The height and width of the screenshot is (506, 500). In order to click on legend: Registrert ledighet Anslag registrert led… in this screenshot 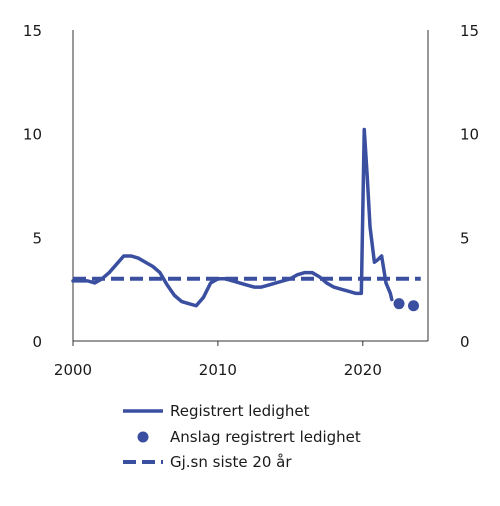, I will do `click(242, 436)`.